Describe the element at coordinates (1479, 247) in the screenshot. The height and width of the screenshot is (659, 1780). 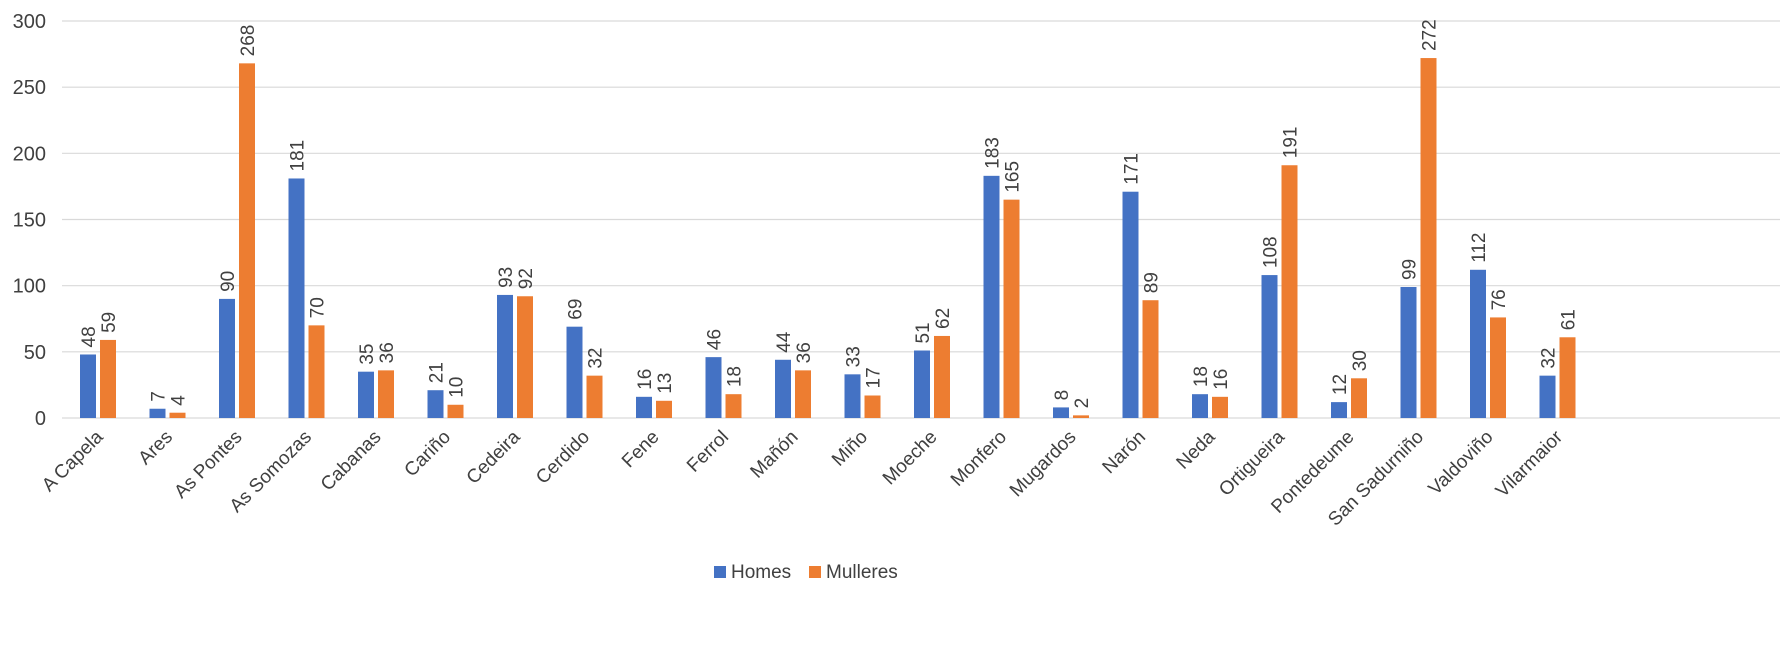
I see `data-label: 112` at that location.